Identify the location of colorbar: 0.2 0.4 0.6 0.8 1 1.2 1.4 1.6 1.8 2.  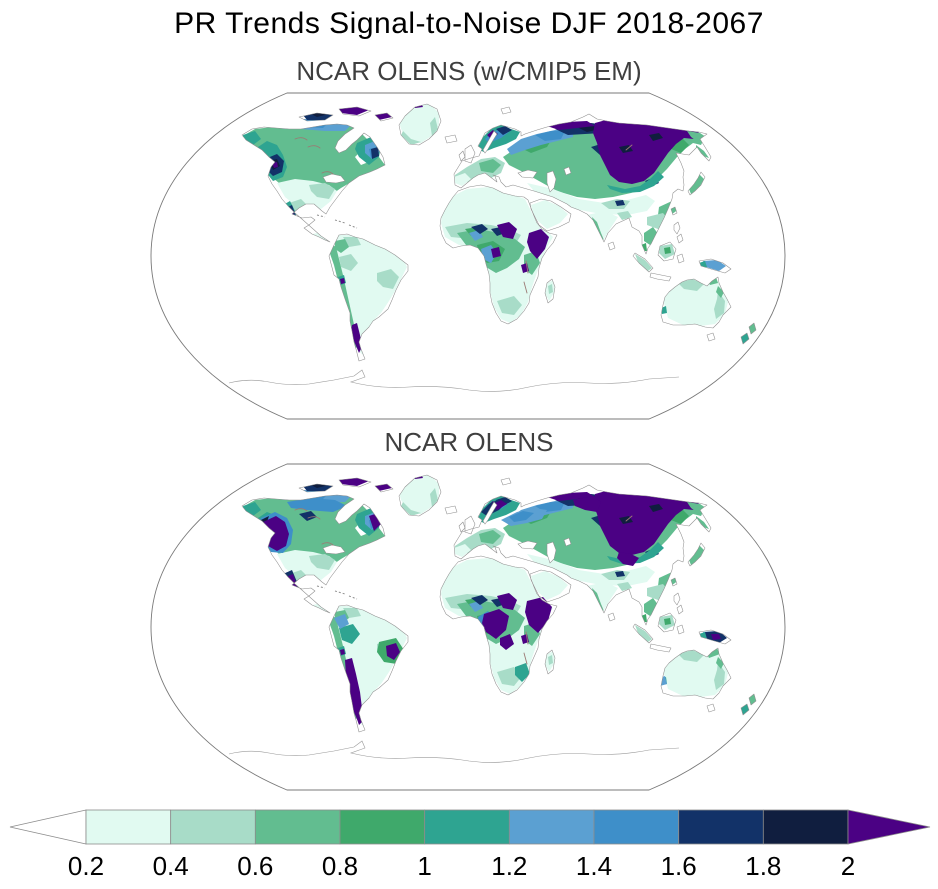
(470, 845).